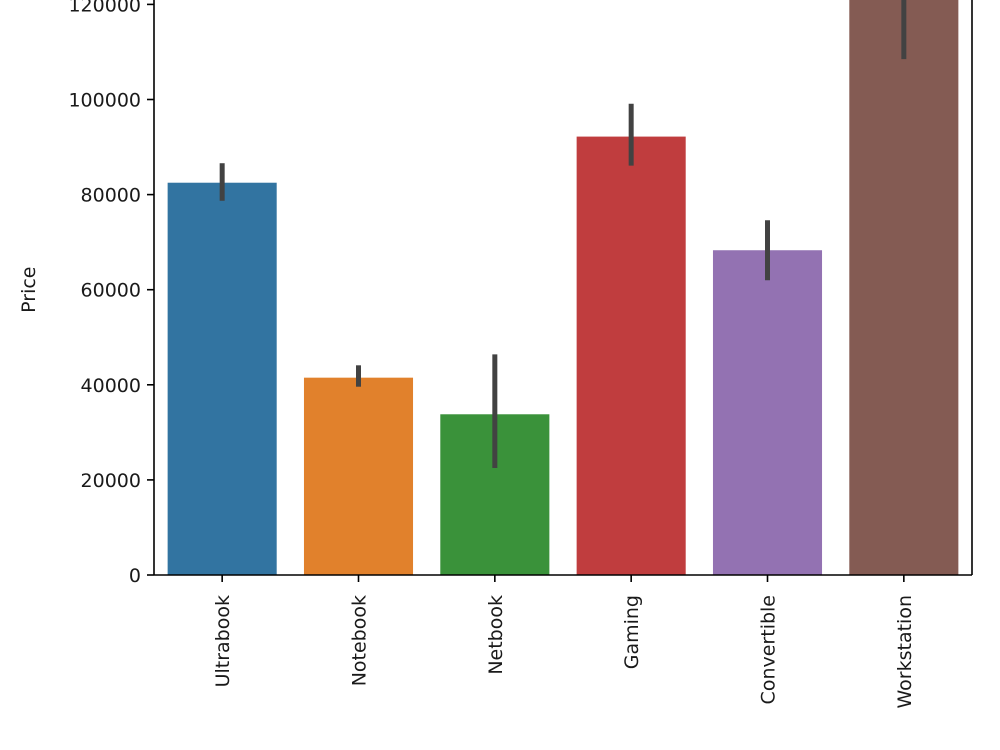 The width and height of the screenshot is (1000, 750). Describe the element at coordinates (104, 8) in the screenshot. I see `y-tick-label: 120000` at that location.